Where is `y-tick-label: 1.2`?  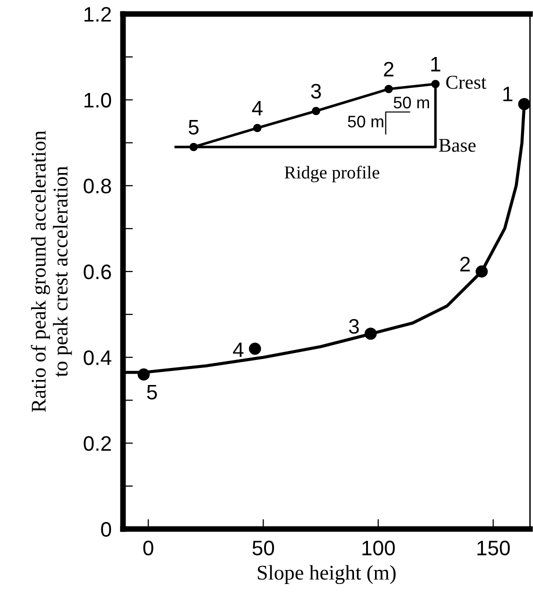 y-tick-label: 1.2 is located at coordinates (97, 14).